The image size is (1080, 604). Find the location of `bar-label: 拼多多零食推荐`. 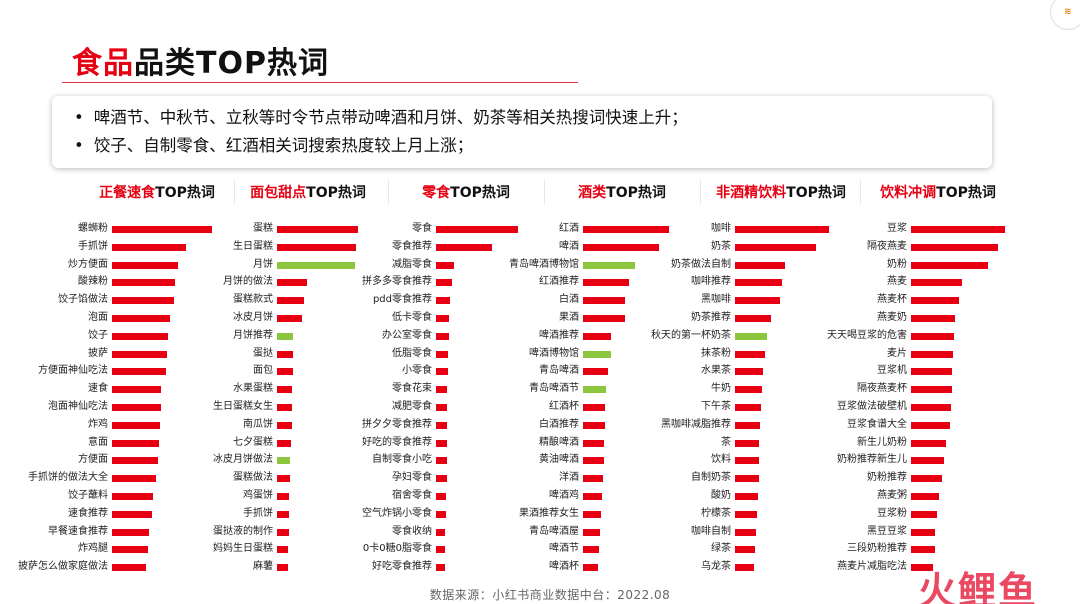

bar-label: 拼多多零食推荐 is located at coordinates (397, 282).